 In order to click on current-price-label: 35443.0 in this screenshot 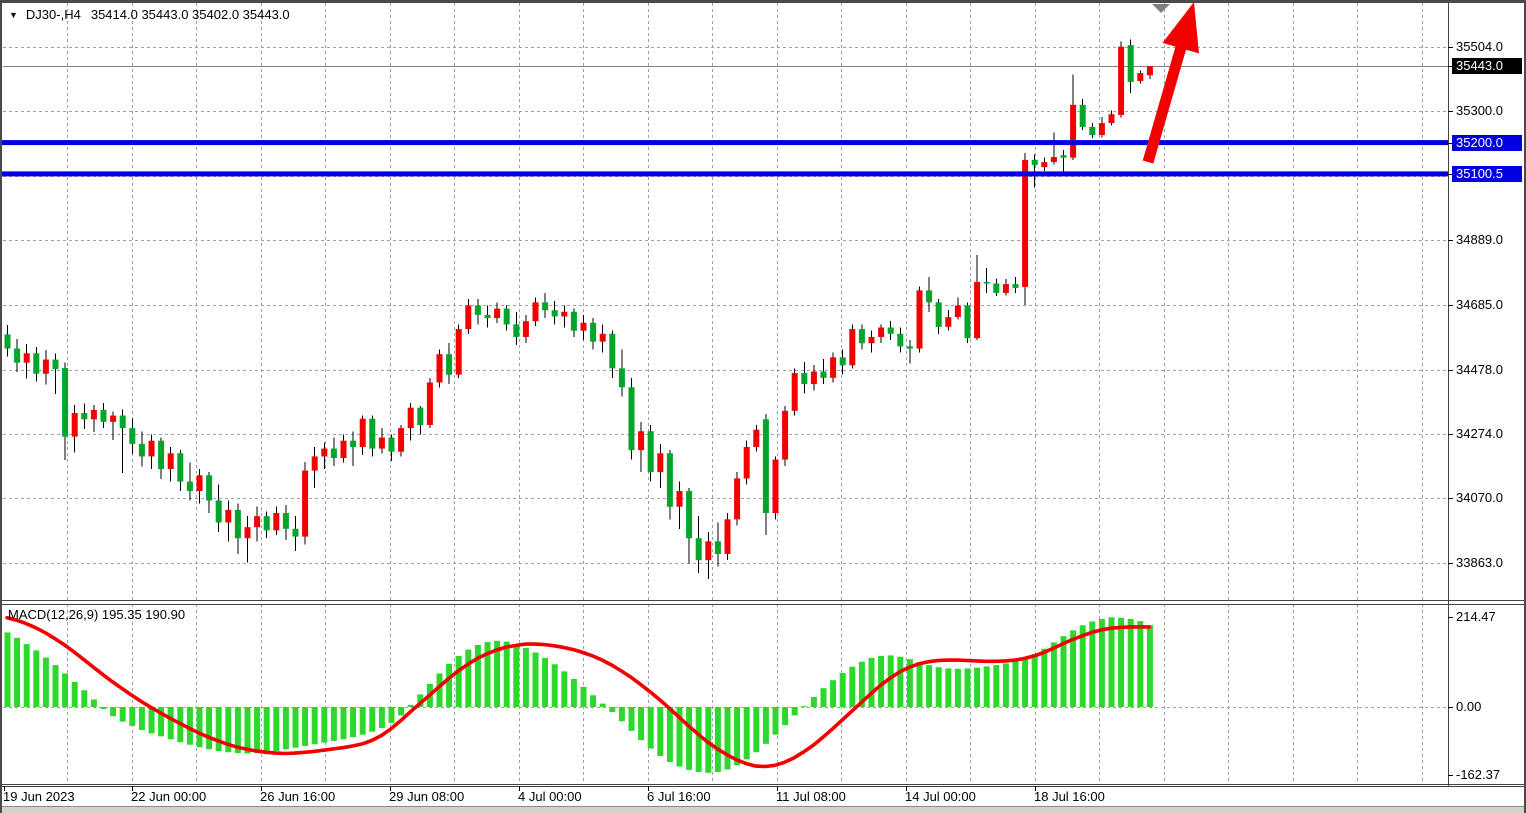, I will do `click(1487, 66)`.